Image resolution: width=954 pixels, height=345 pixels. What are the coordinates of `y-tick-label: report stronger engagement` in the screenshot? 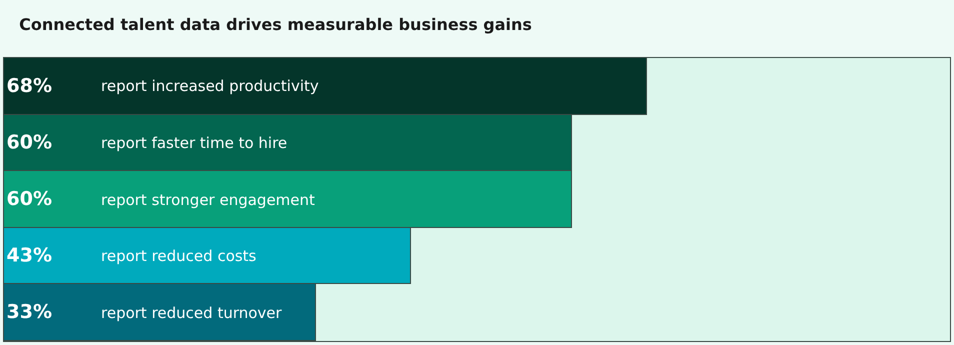 It's located at (208, 200).